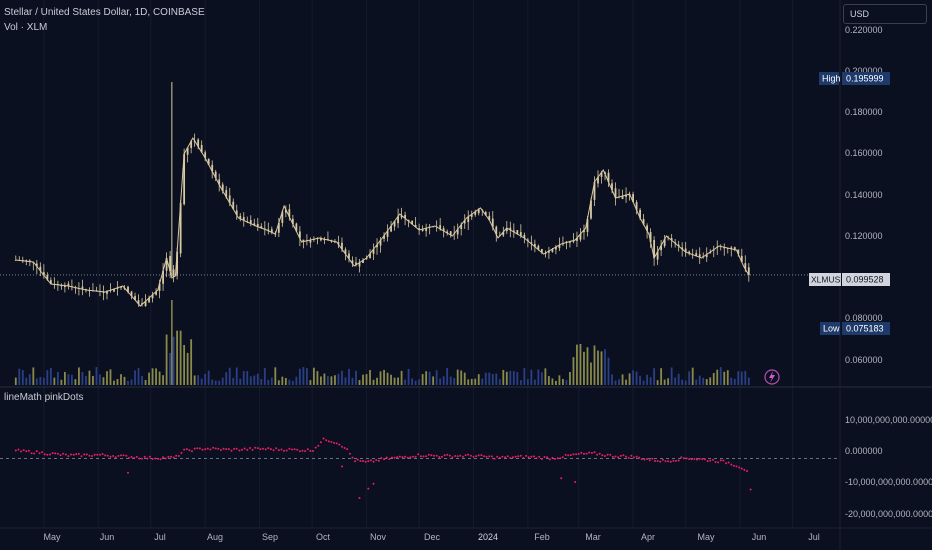 This screenshot has width=932, height=550. Describe the element at coordinates (864, 360) in the screenshot. I see `price-tick-label: 0.060000` at that location.